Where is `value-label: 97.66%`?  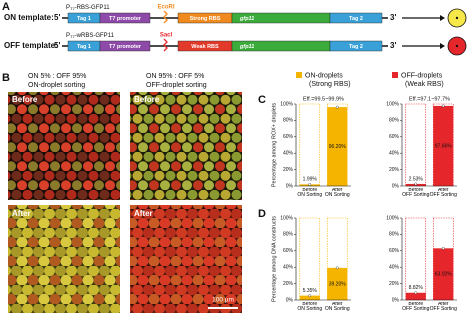 value-label: 97.66% is located at coordinates (444, 146).